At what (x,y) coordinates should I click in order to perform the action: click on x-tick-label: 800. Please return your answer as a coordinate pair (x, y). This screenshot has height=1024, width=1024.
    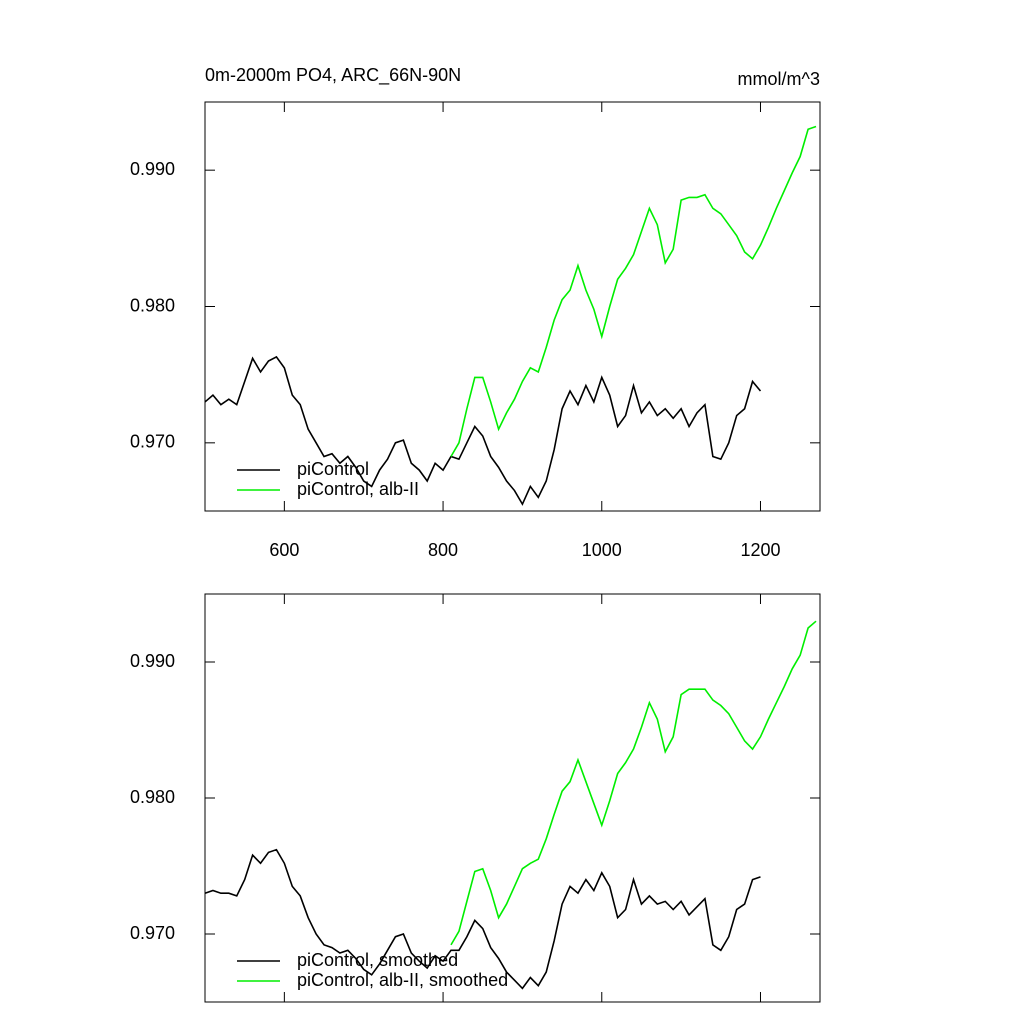
    Looking at the image, I should click on (443, 550).